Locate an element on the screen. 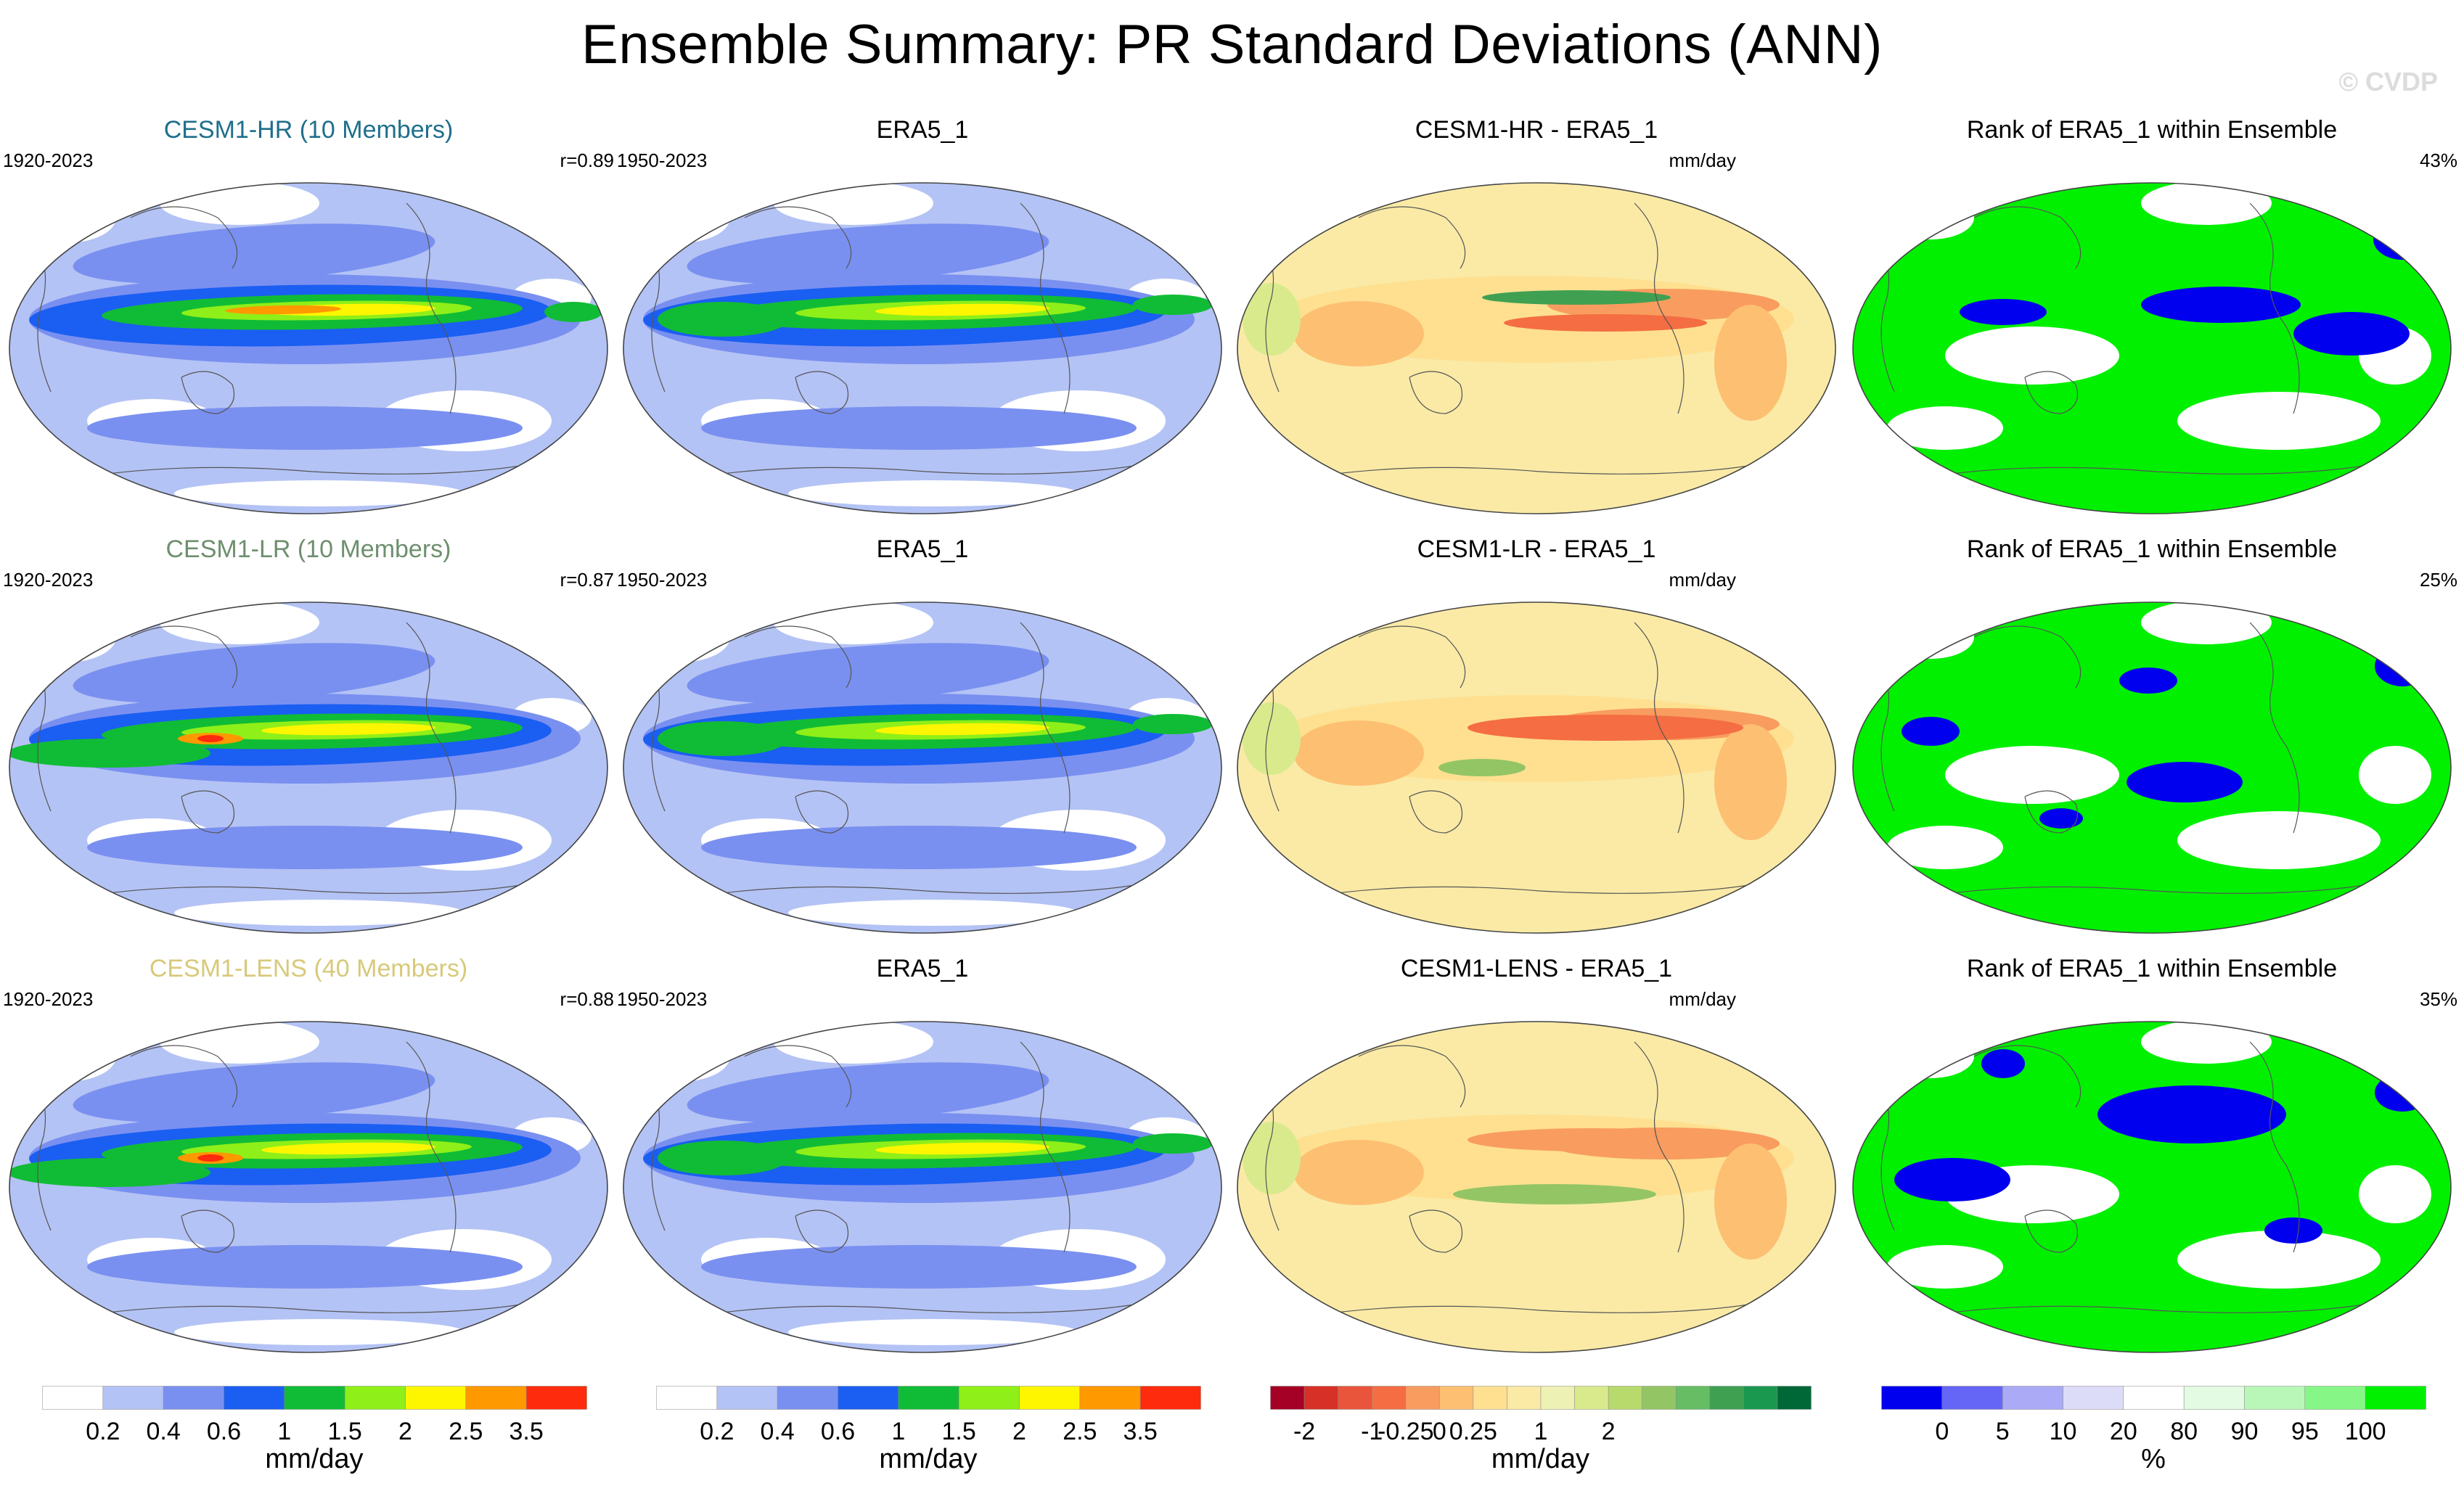  panel-r3-rank: Rank of ERA5_1 within Ensemble 35% is located at coordinates (2151, 1156).